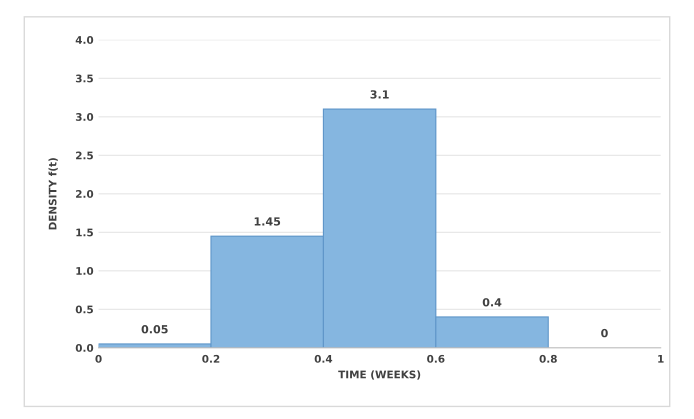 The width and height of the screenshot is (694, 419). What do you see at coordinates (85, 40) in the screenshot?
I see `y-tick-label: 4.0` at bounding box center [85, 40].